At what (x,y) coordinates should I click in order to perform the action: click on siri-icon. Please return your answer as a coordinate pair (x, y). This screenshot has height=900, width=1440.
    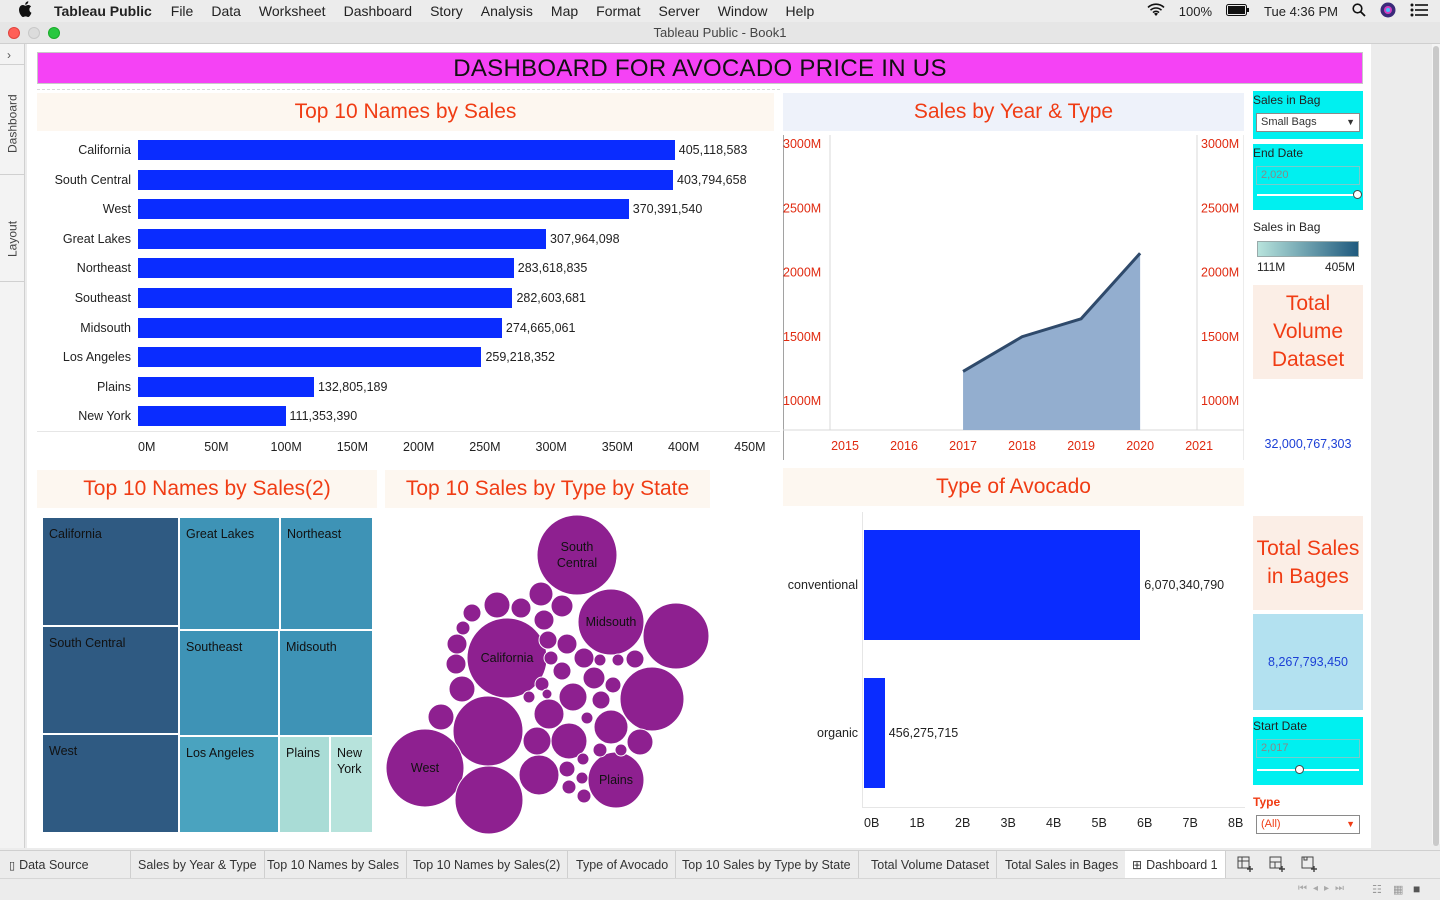
    Looking at the image, I should click on (1388, 11).